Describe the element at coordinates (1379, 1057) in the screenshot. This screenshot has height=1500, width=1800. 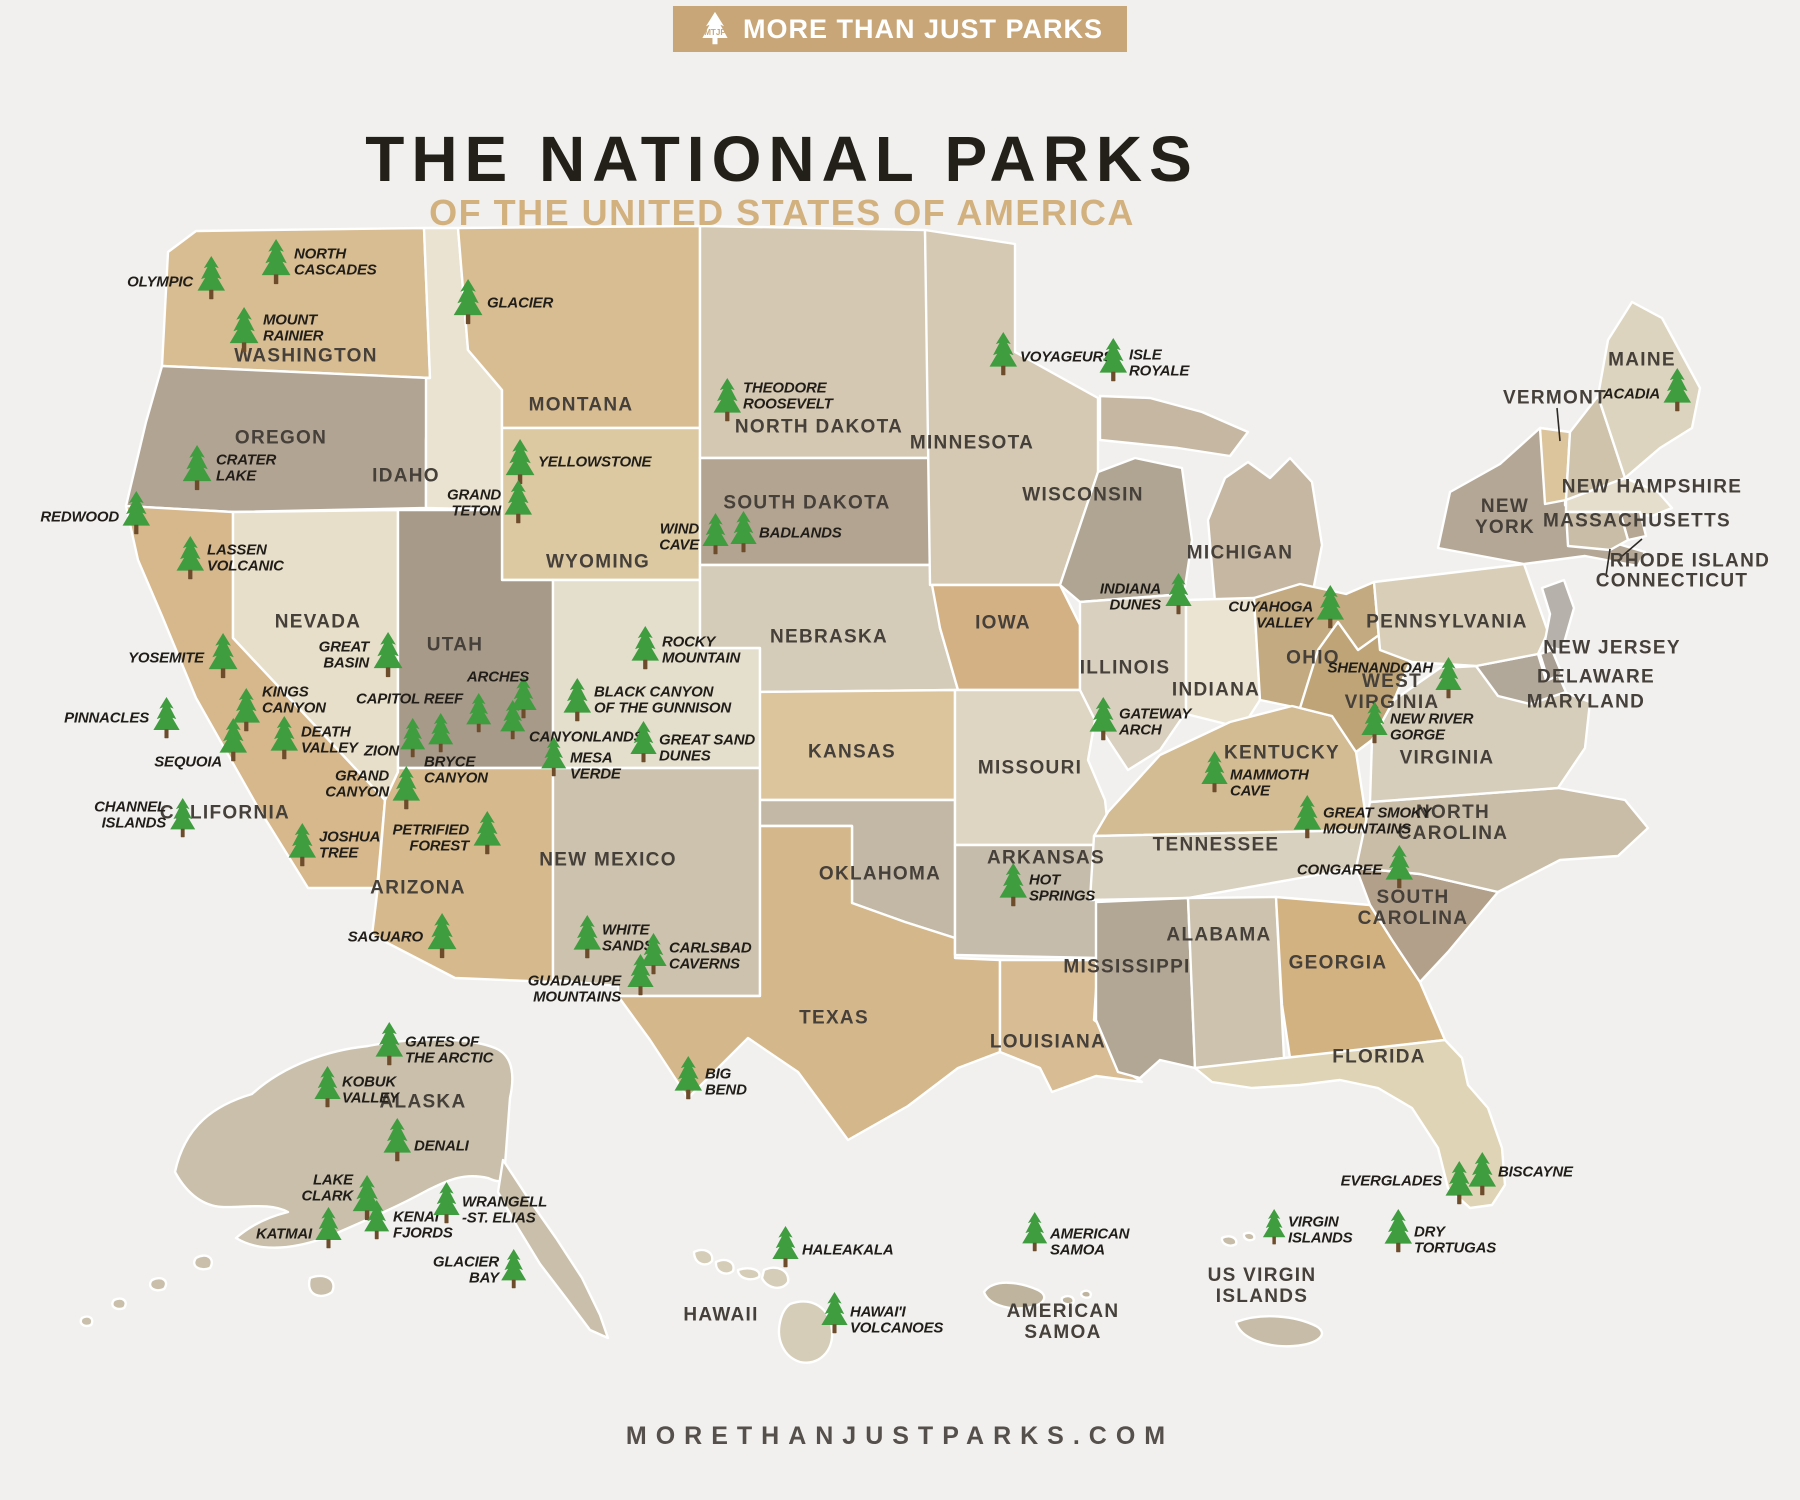
I see `state-label-florida: FLORIDA` at that location.